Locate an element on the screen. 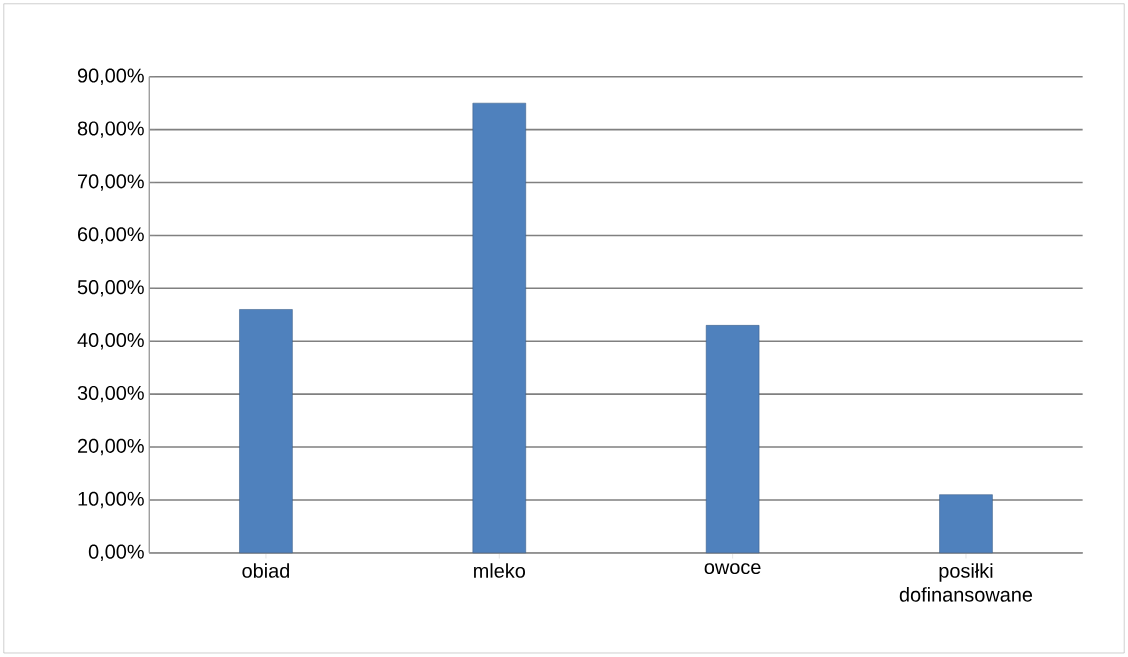 The width and height of the screenshot is (1128, 657). y-tick-label: 70,00% is located at coordinates (111, 182).